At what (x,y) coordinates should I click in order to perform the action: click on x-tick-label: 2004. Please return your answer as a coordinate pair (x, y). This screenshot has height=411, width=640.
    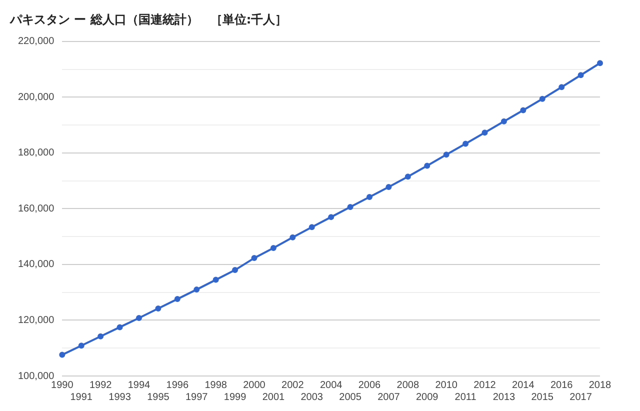
    Looking at the image, I should click on (331, 385).